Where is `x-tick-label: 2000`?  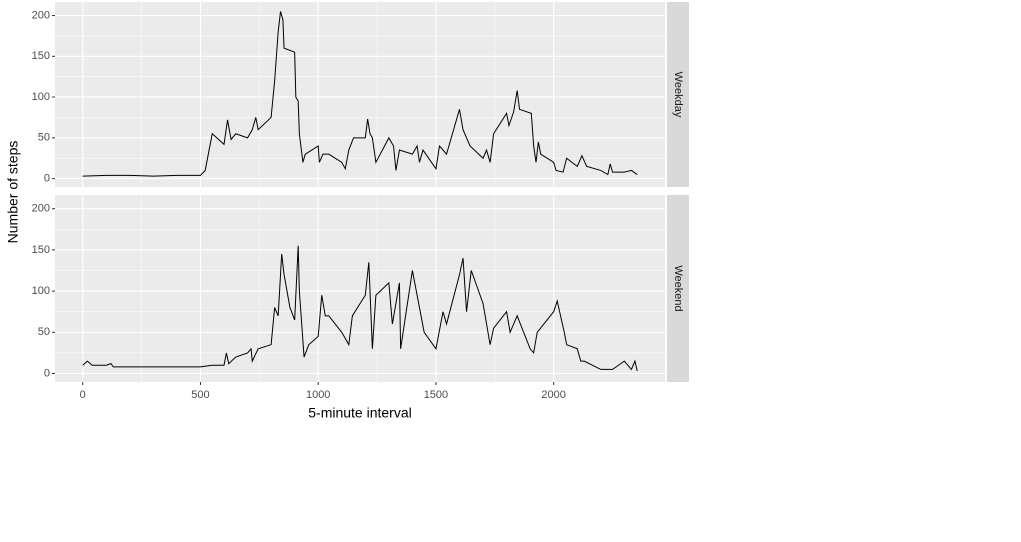 x-tick-label: 2000 is located at coordinates (553, 395).